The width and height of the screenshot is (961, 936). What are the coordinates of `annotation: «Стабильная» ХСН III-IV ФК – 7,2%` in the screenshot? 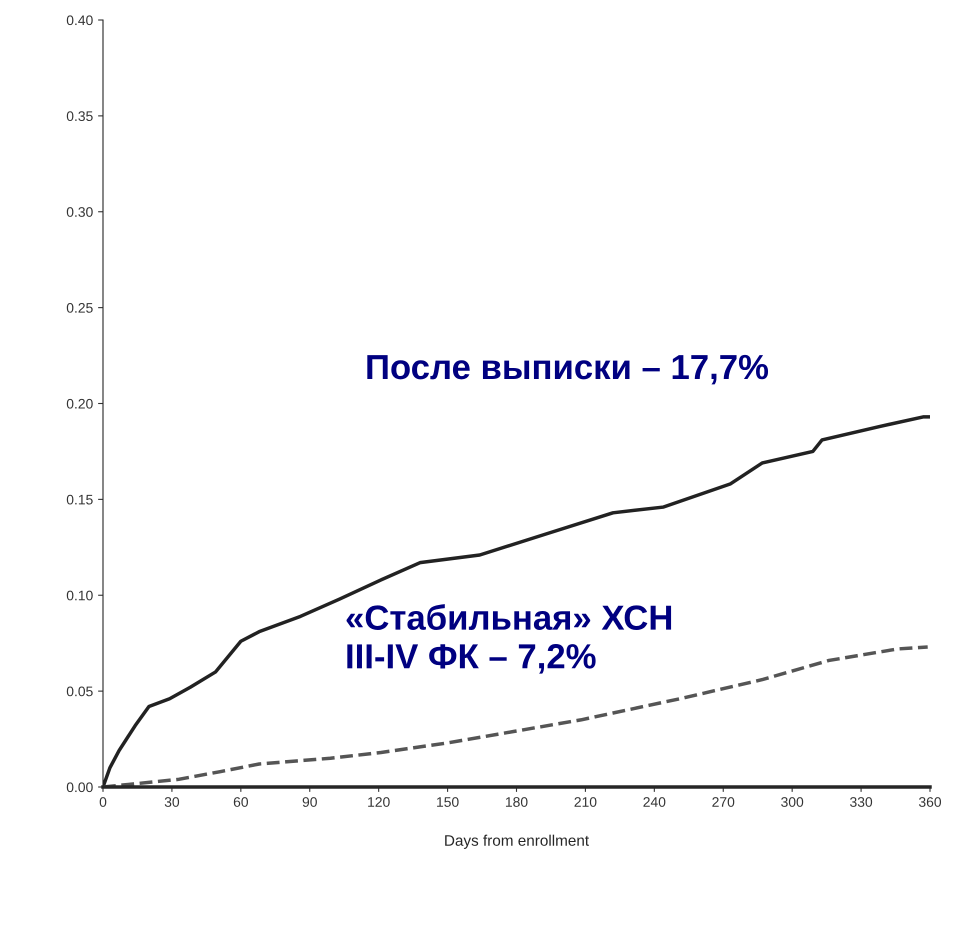 It's located at (509, 639).